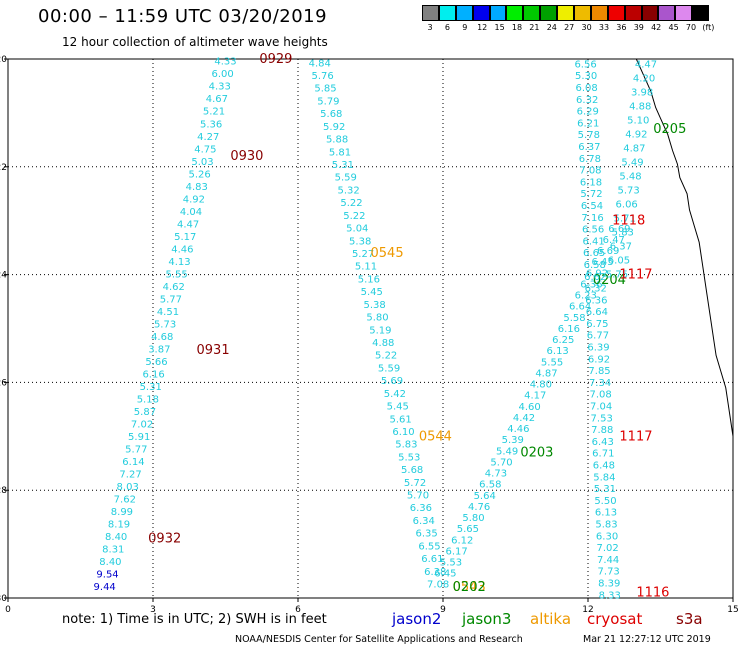 The width and height of the screenshot is (740, 650). I want to click on wave-height-value: 5.27, so click(363, 254).